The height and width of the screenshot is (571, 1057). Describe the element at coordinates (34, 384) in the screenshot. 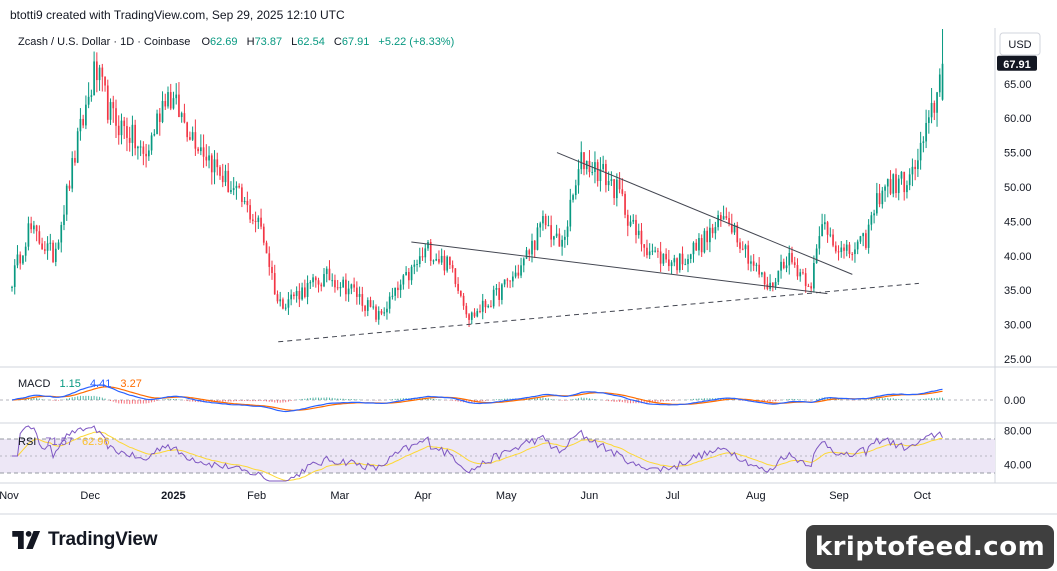

I see `macd-legend-name: MACD` at that location.